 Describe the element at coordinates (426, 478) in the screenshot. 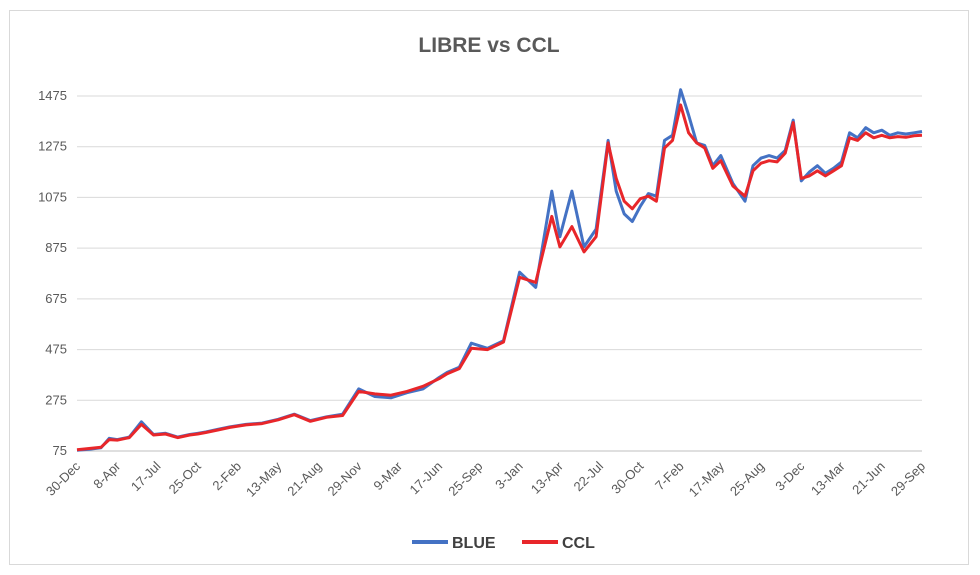

I see `x-tick-label: 17-Jun` at that location.